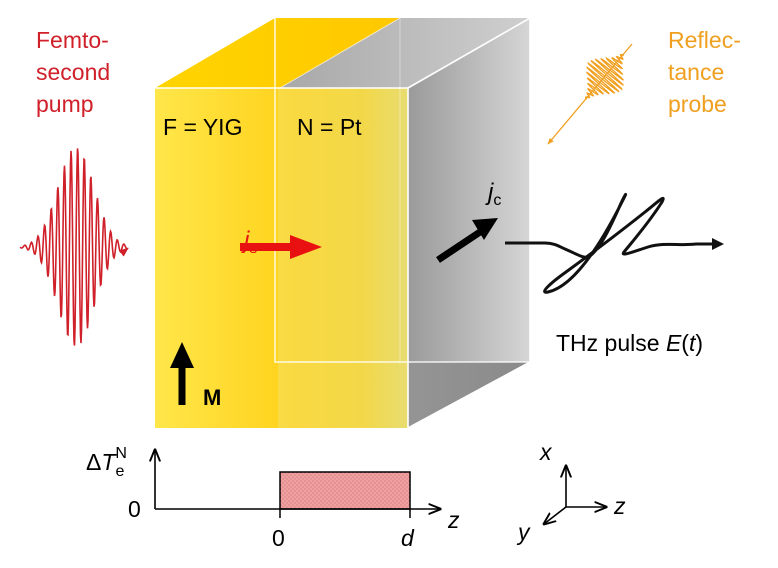 The width and height of the screenshot is (778, 568). What do you see at coordinates (405, 53) in the screenshot?
I see `block-top-metal` at bounding box center [405, 53].